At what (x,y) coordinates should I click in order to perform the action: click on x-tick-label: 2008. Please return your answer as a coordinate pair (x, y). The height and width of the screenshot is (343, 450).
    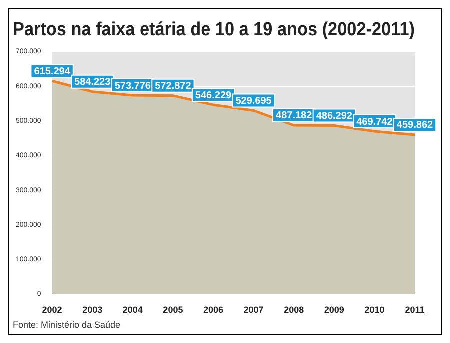
    Looking at the image, I should click on (294, 310).